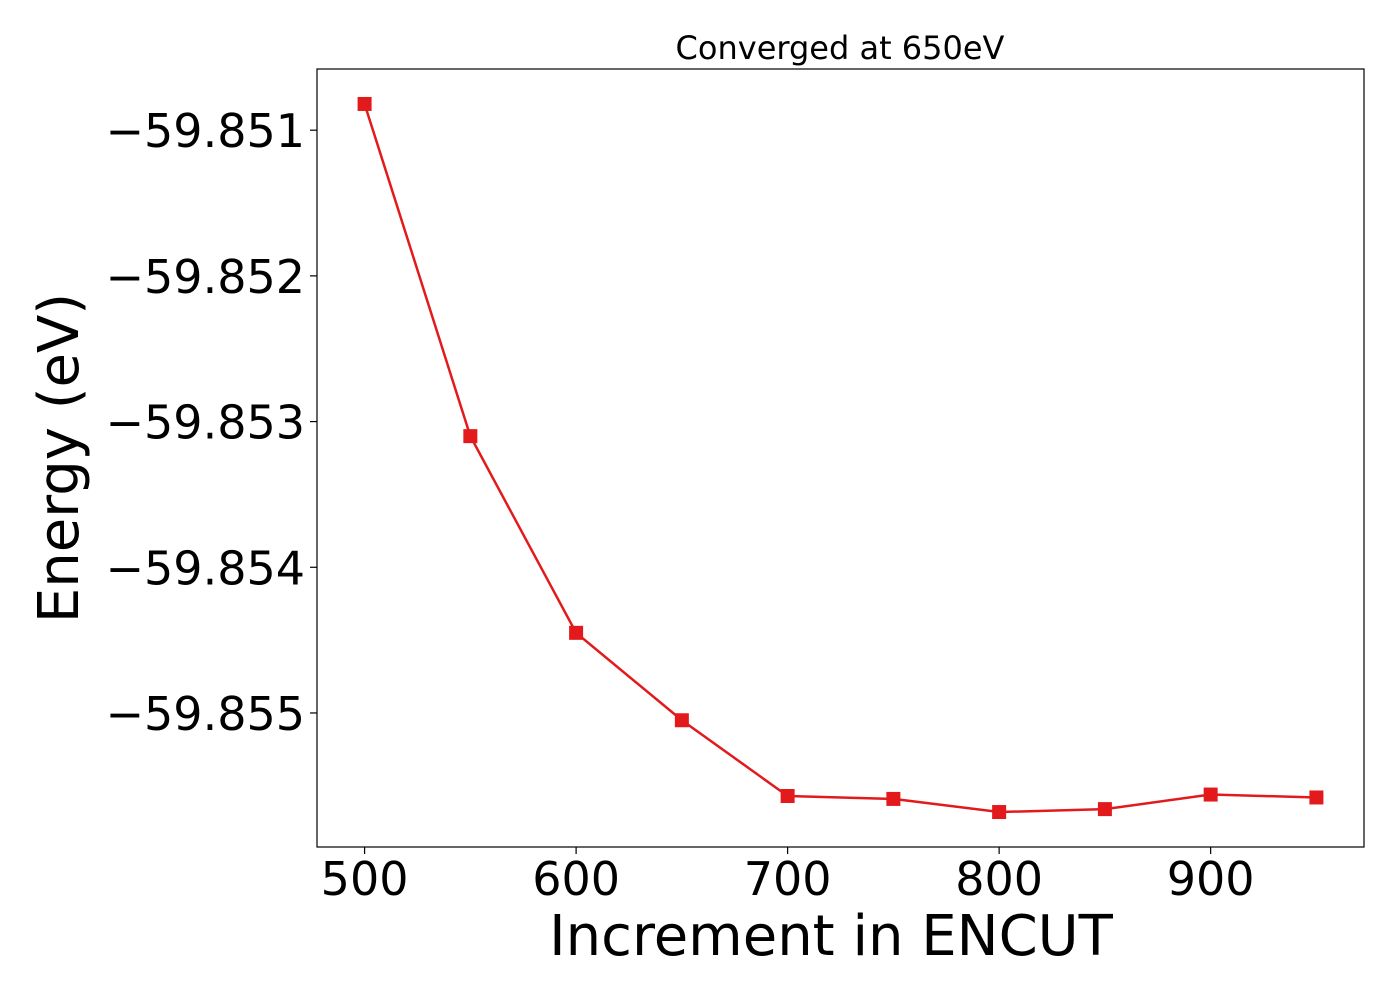  I want to click on x-tick-label: 800, so click(999, 879).